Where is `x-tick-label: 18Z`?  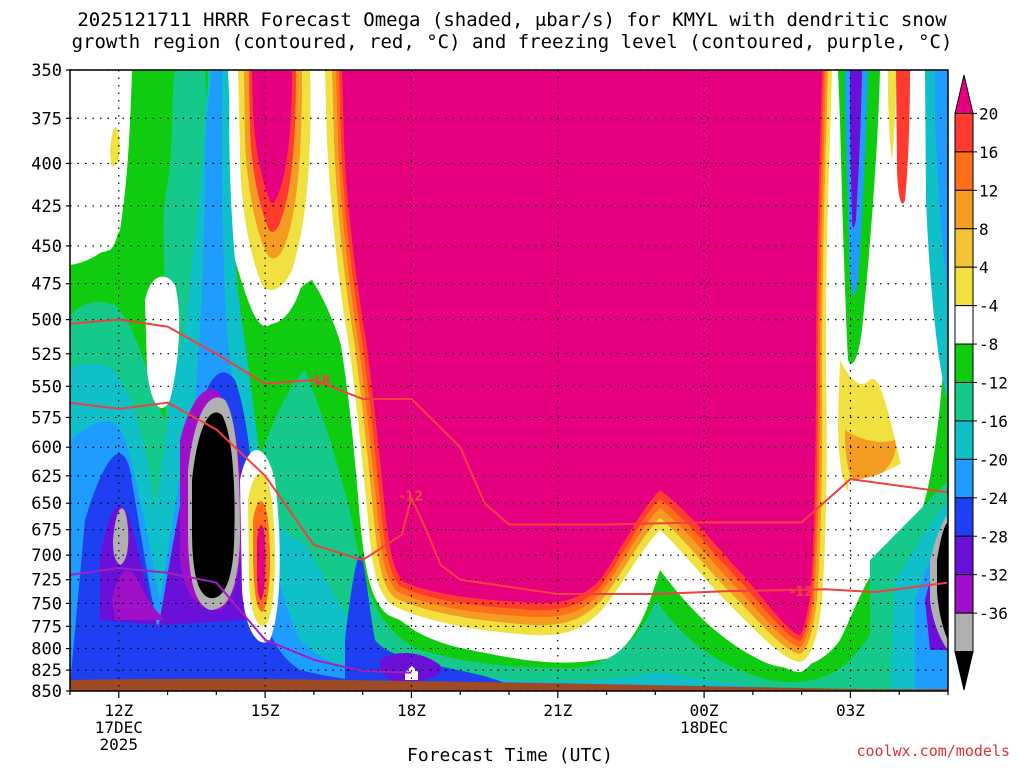 x-tick-label: 18Z is located at coordinates (411, 710).